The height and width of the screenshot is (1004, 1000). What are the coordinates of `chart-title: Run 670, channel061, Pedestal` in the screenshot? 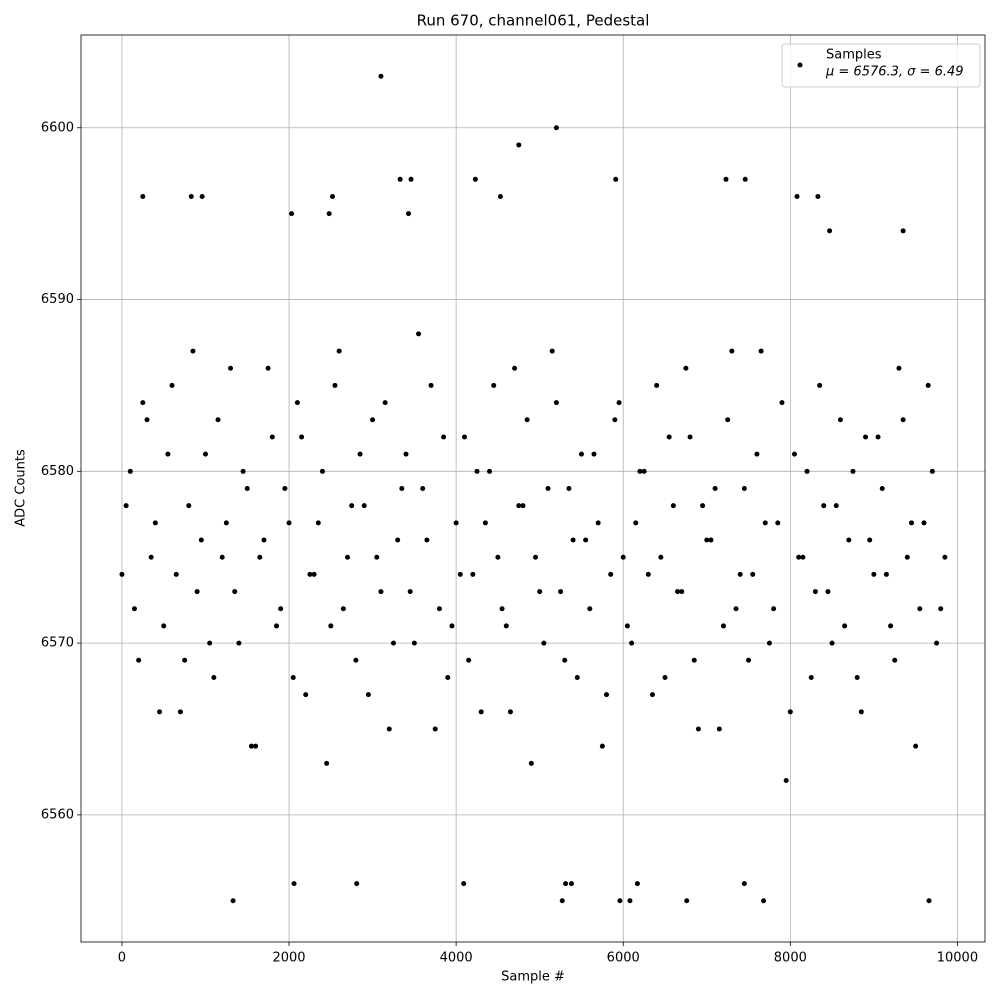 It's located at (533, 21).